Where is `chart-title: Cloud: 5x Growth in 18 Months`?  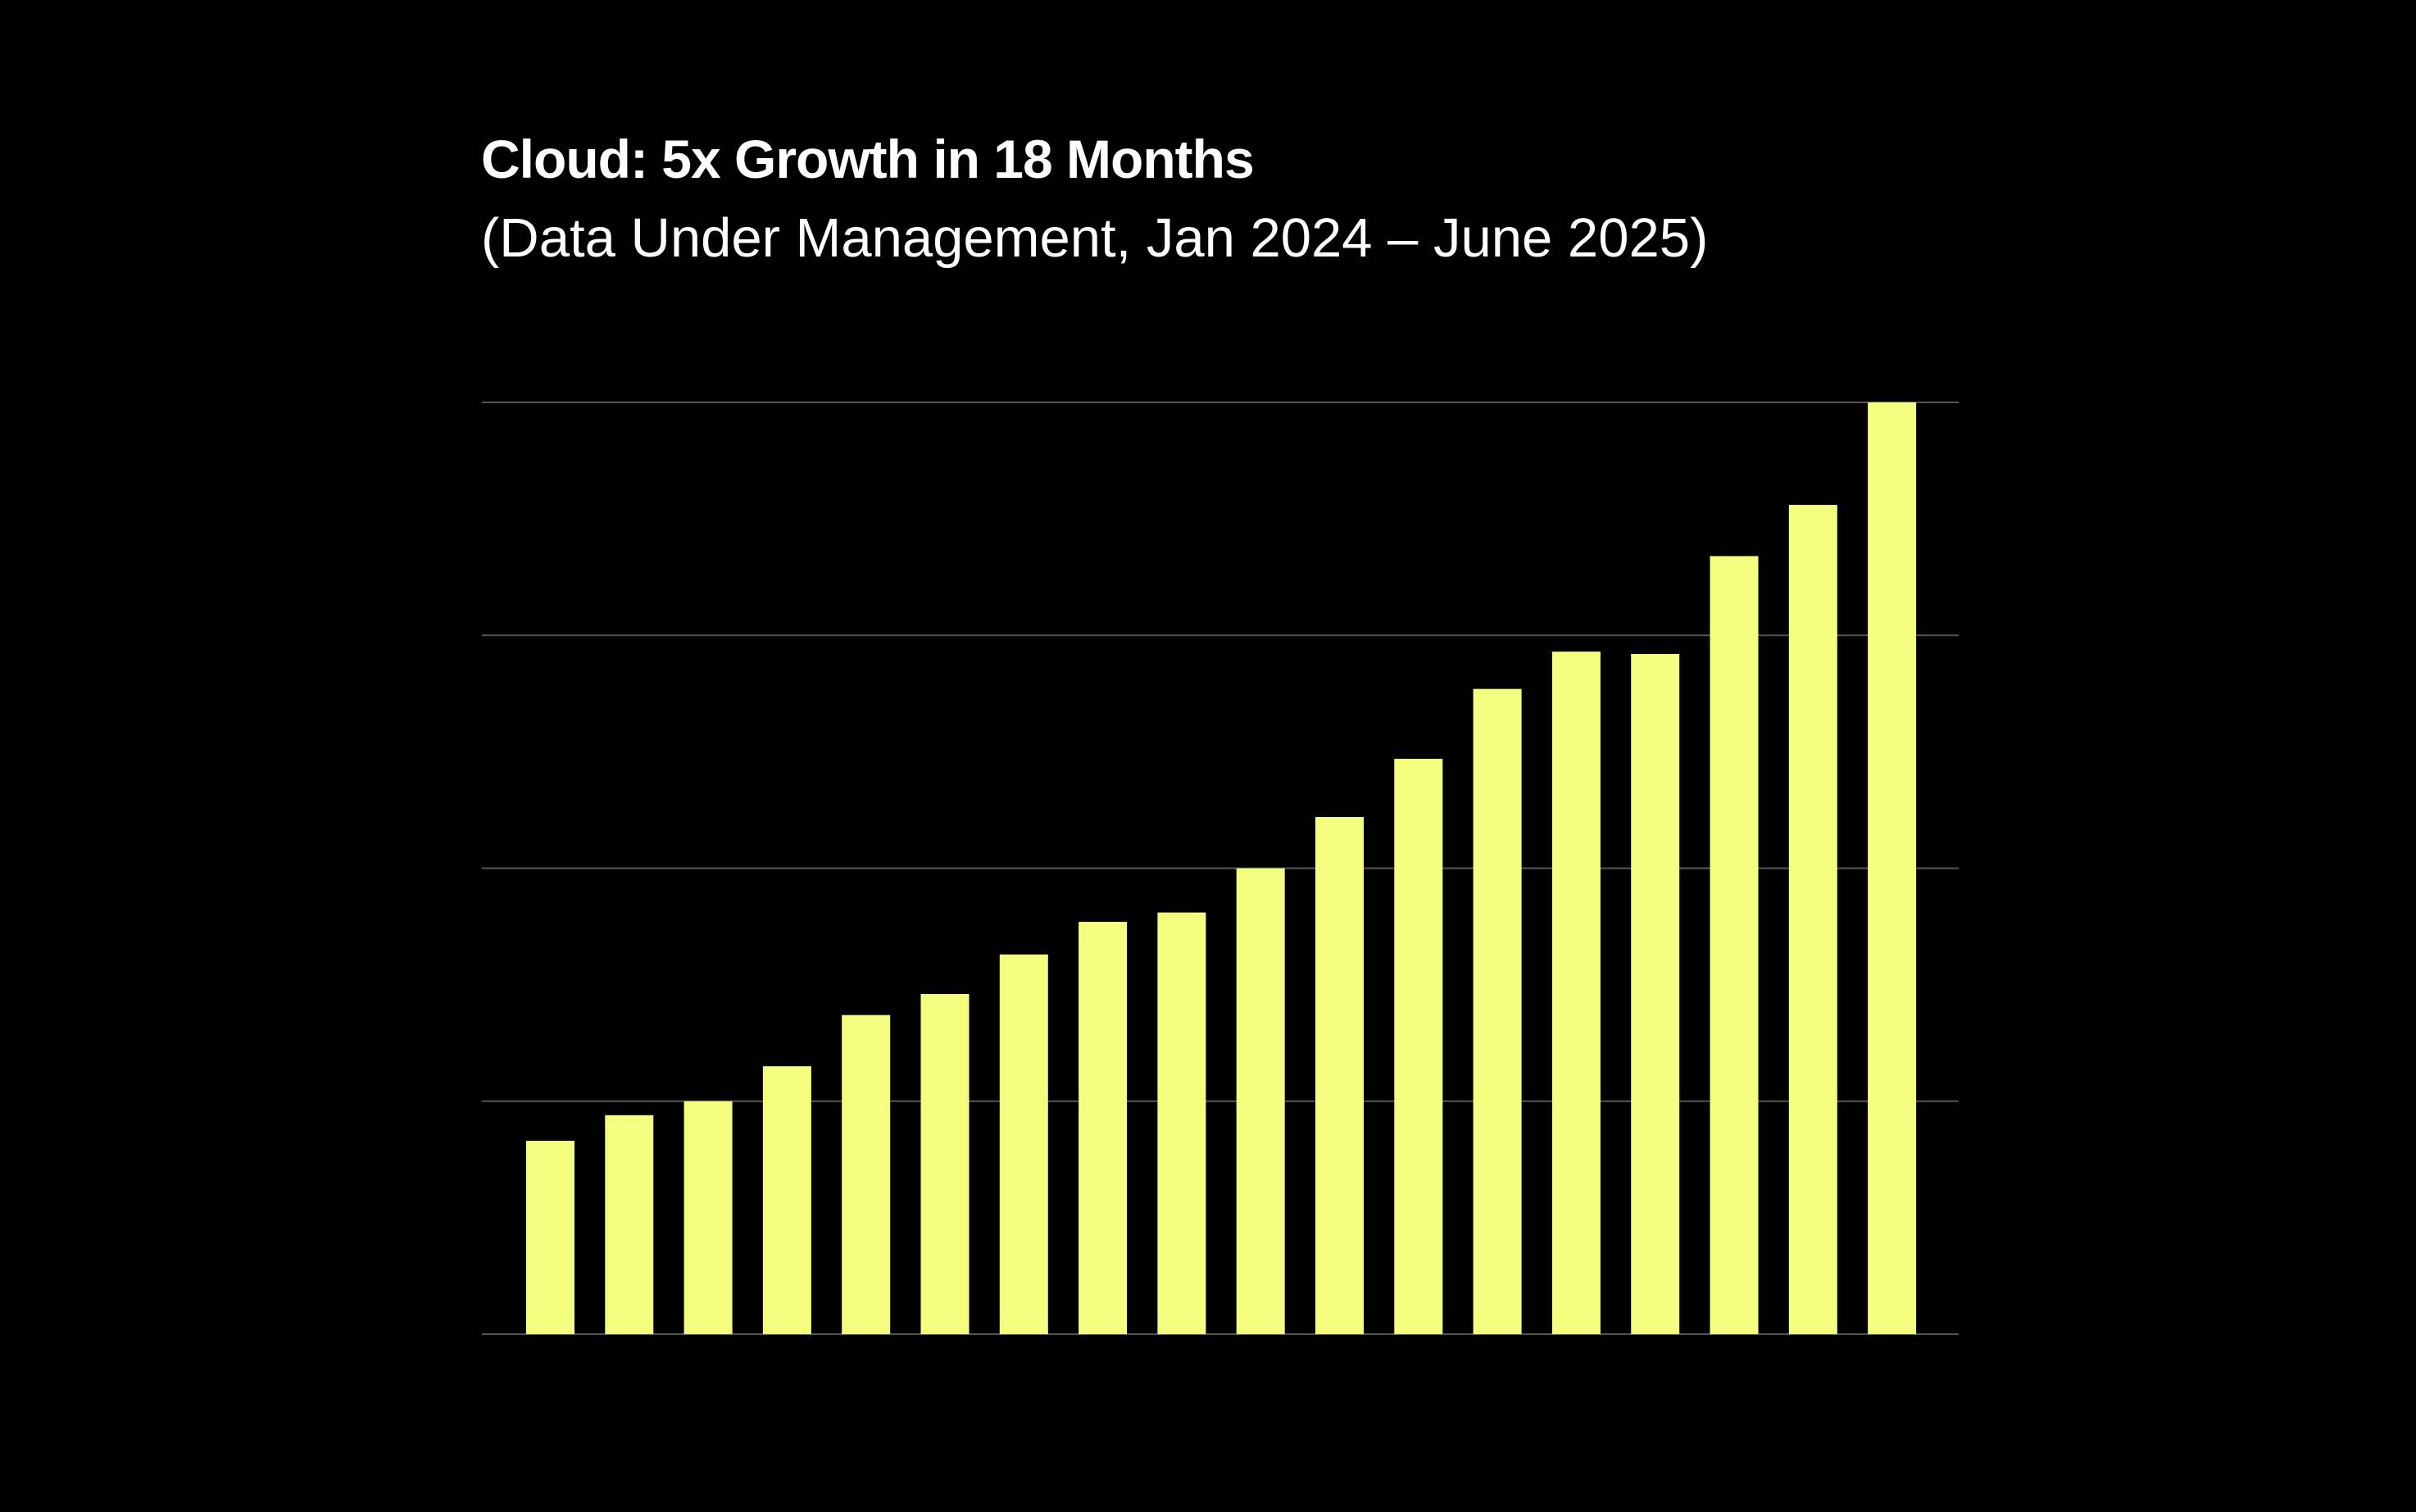
chart-title: Cloud: 5x Growth in 18 Months is located at coordinates (868, 159).